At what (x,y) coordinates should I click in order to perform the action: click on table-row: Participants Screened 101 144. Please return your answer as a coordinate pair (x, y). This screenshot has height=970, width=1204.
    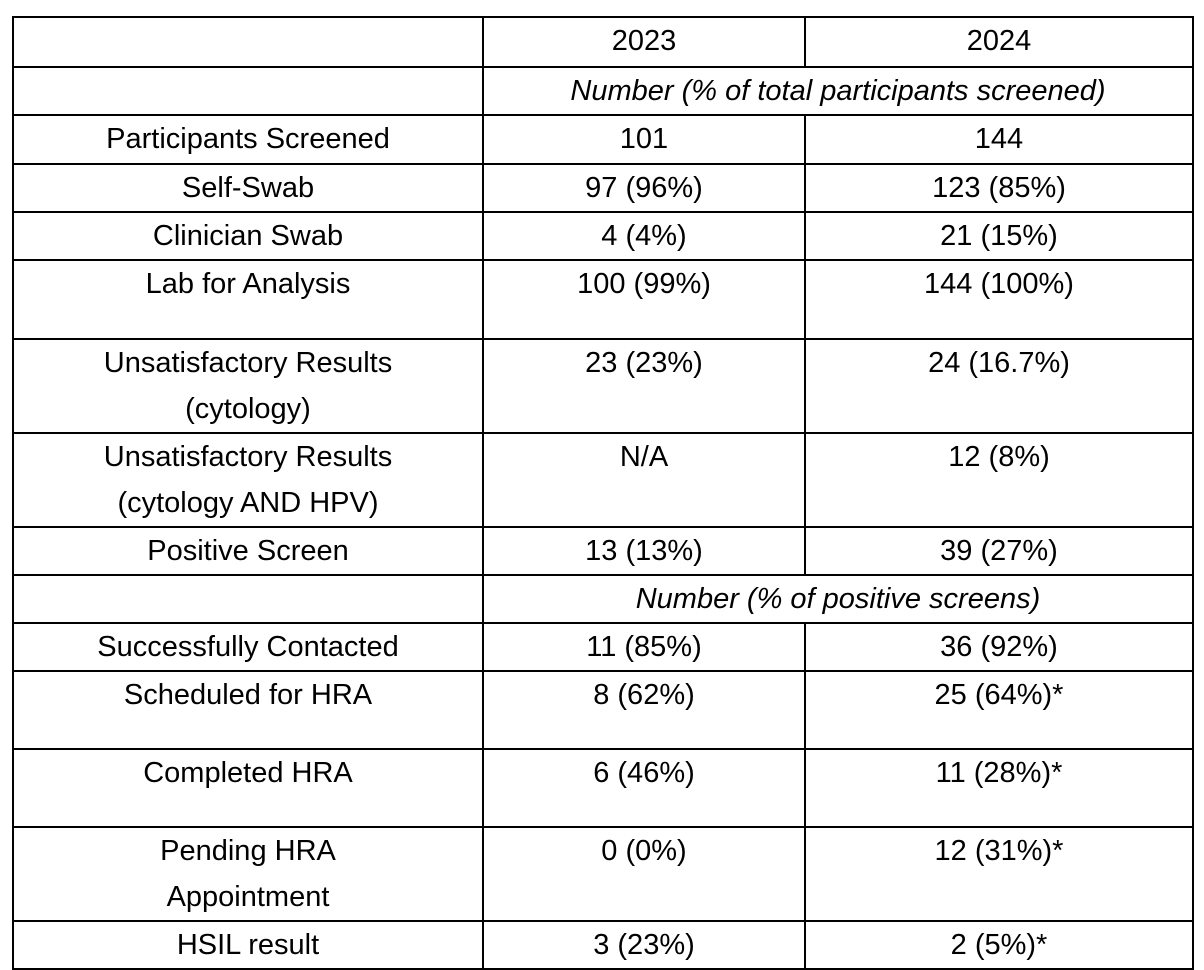
    Looking at the image, I should click on (603, 139).